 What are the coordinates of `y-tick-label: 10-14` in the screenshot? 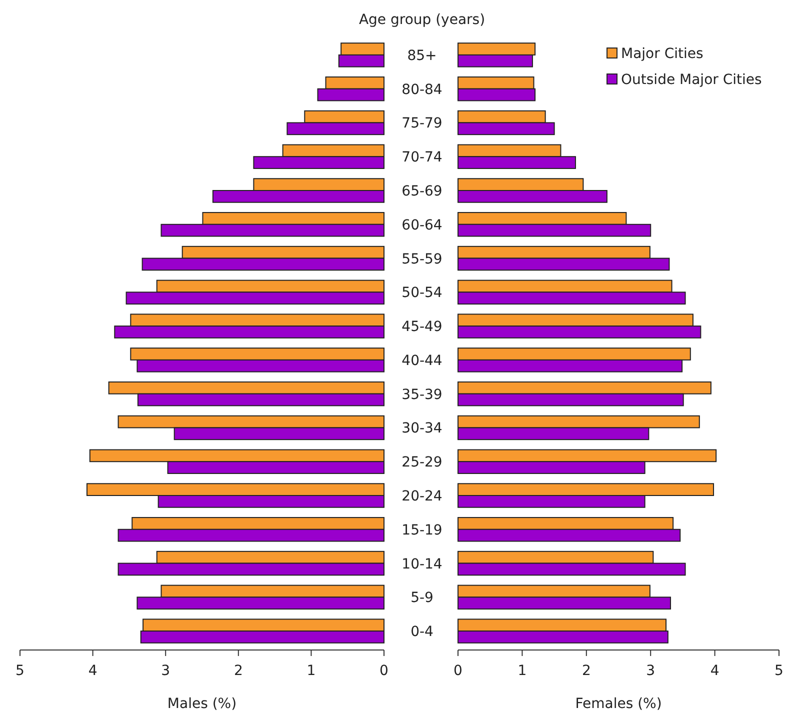 It's located at (422, 564).